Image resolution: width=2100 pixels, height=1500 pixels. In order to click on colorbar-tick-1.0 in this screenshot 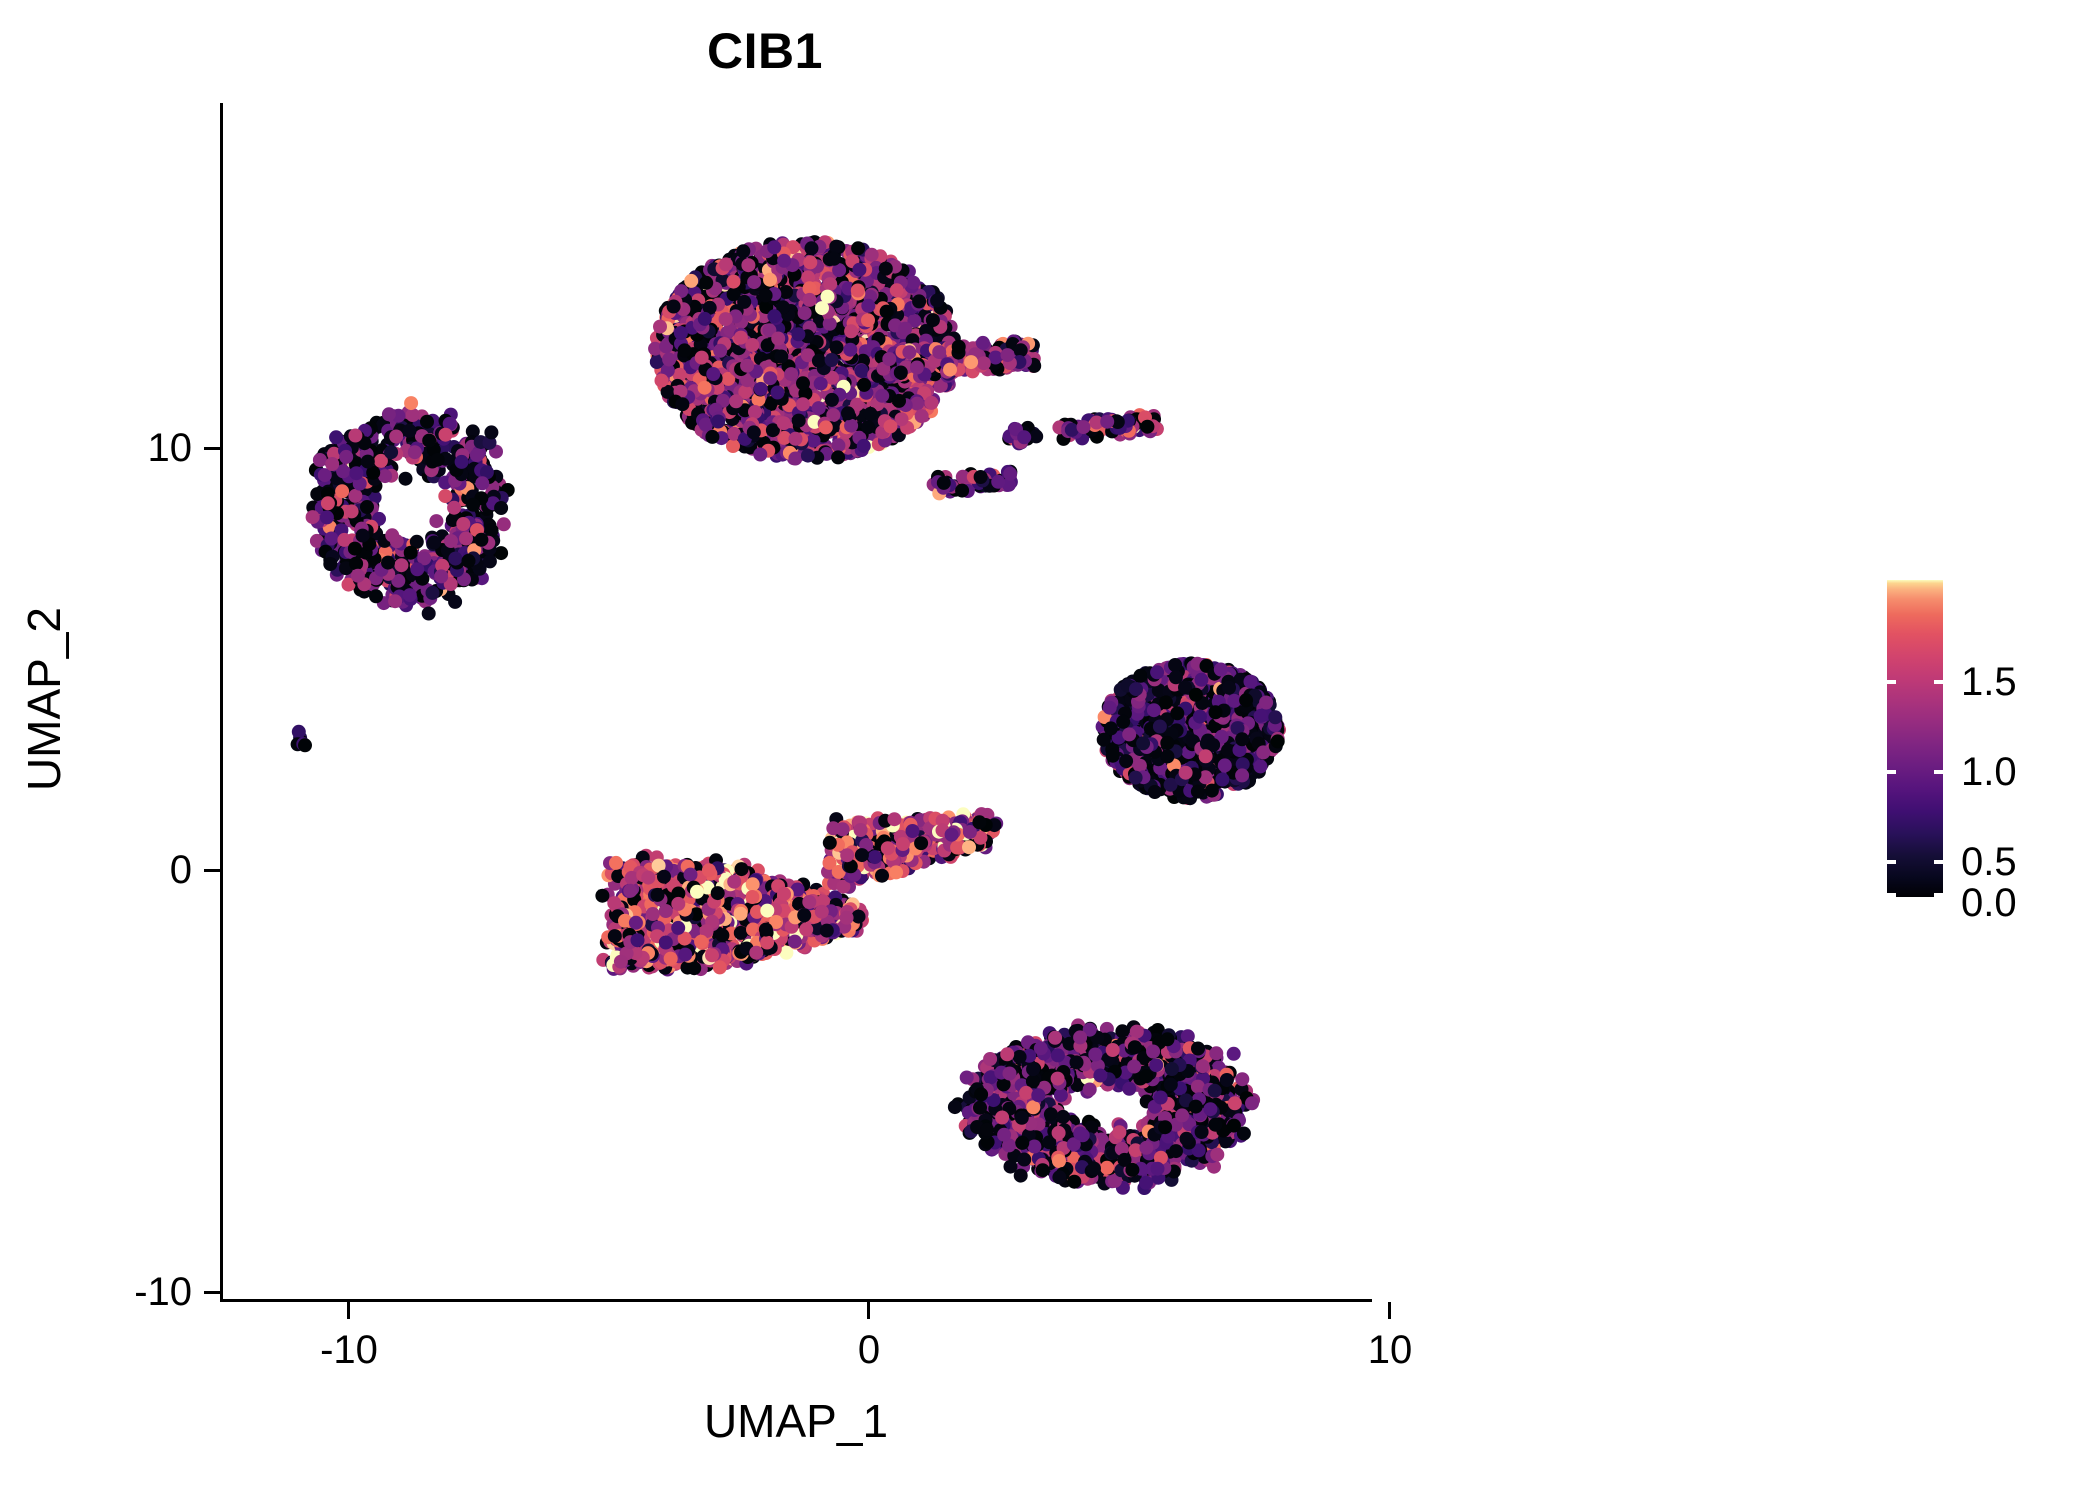, I will do `click(1915, 772)`.